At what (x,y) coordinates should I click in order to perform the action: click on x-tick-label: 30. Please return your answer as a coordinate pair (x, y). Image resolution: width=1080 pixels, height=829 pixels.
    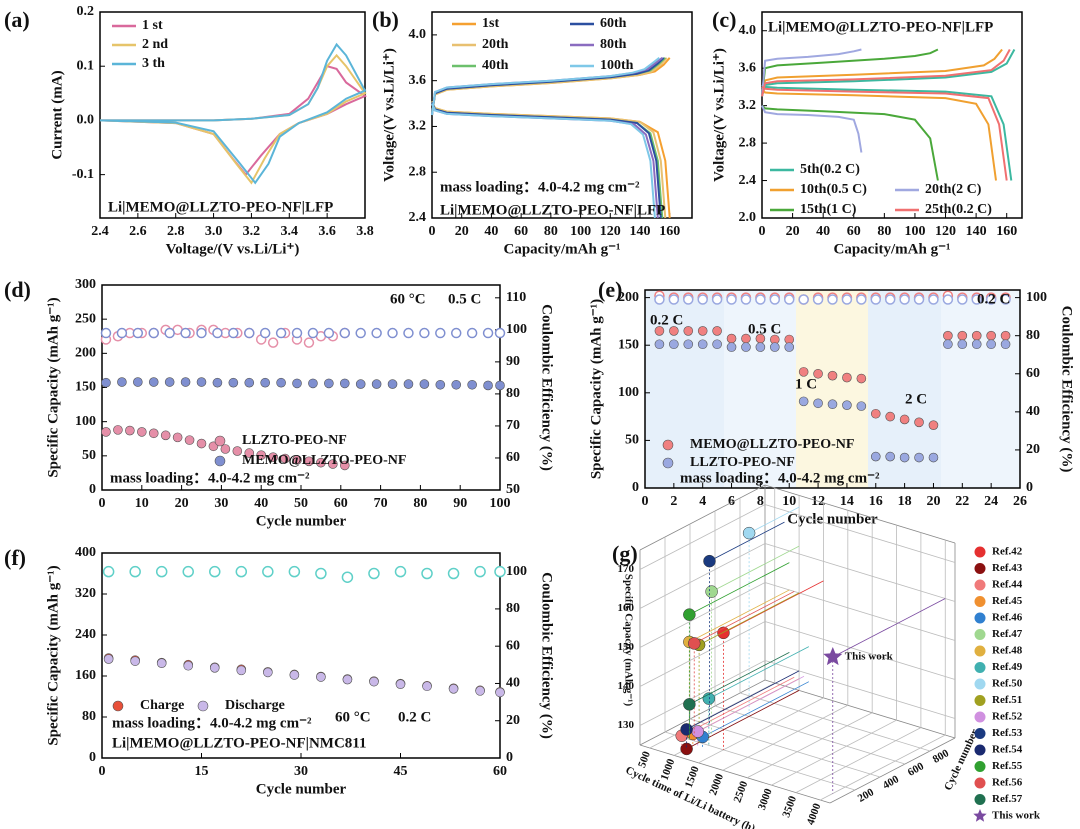
    Looking at the image, I should click on (301, 771).